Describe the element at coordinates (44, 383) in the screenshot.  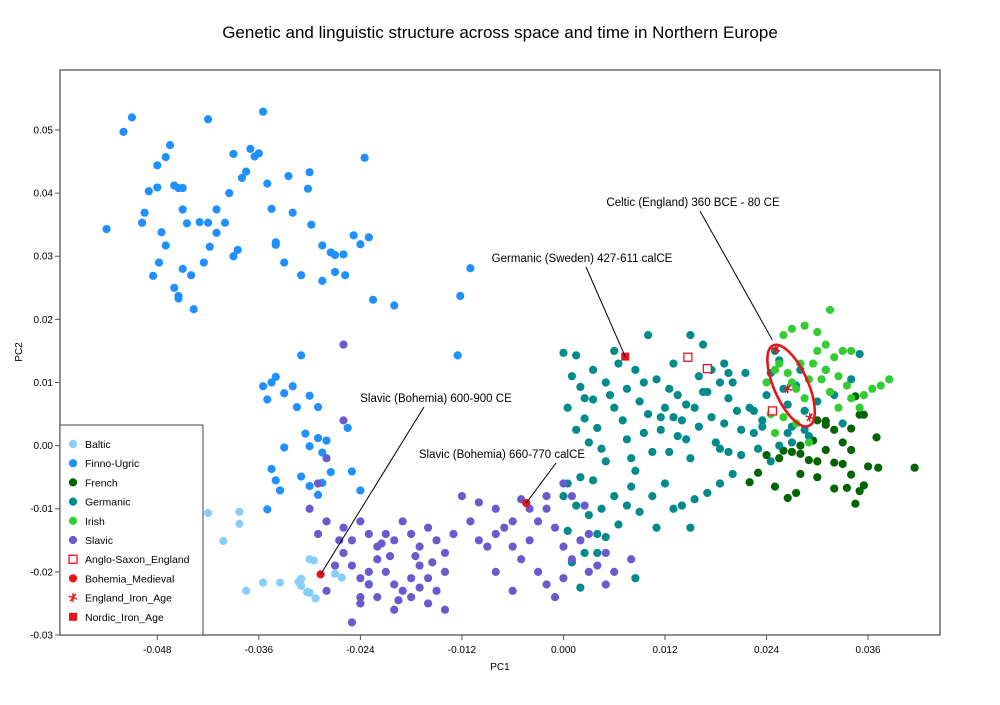
I see `y-tick-label: 0.01` at that location.